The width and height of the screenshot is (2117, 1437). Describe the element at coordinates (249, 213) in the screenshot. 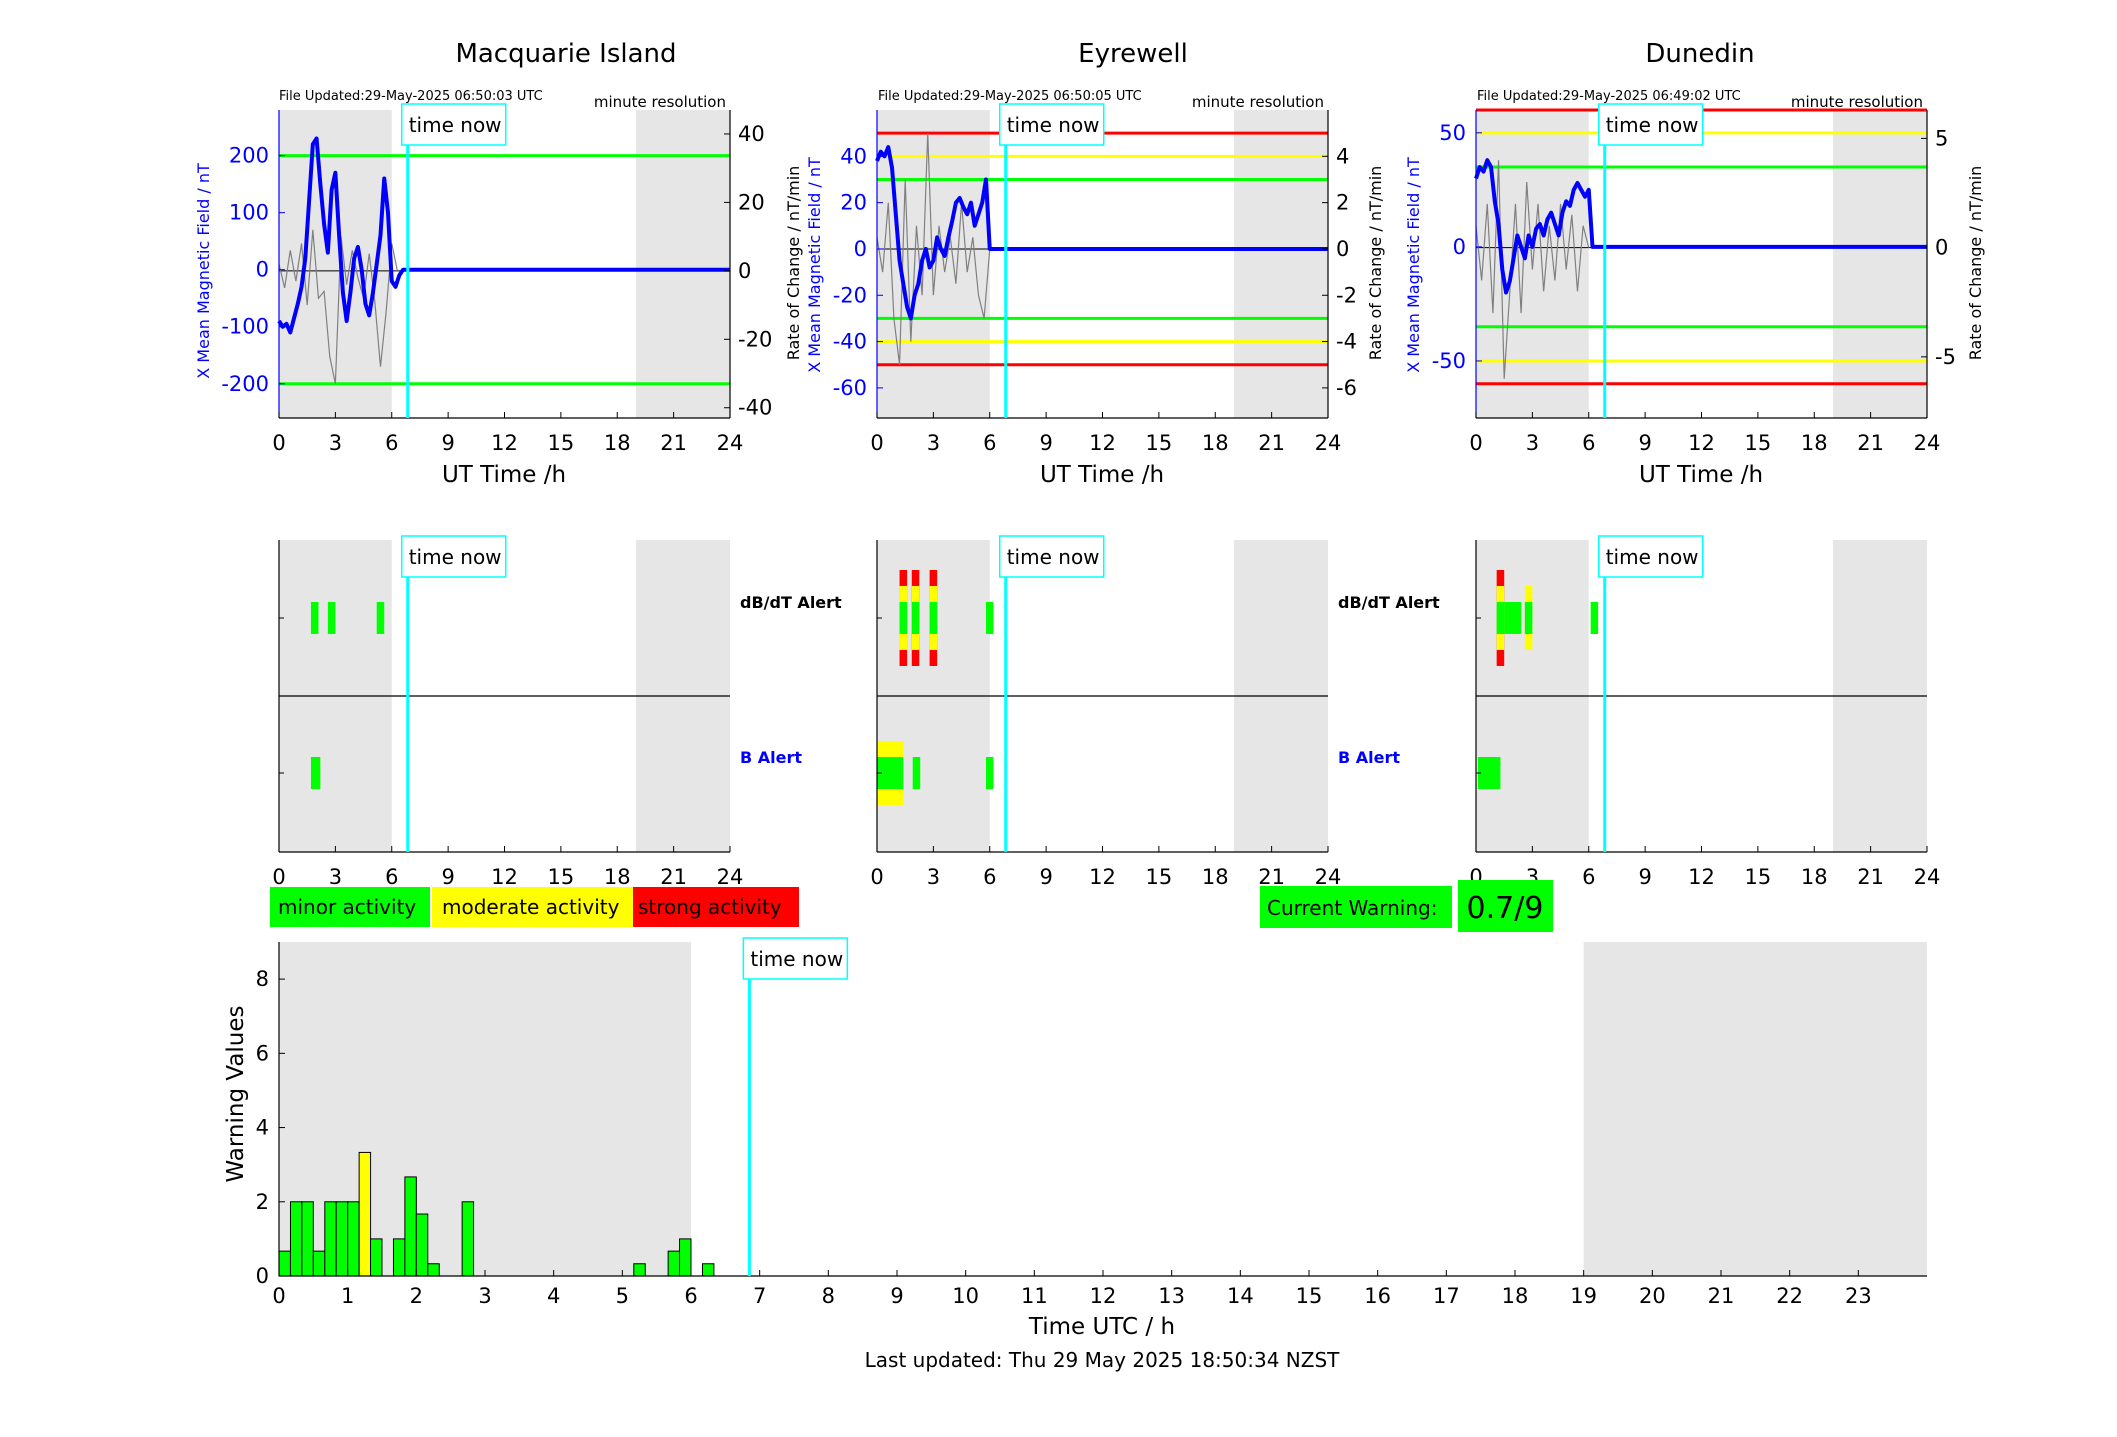

I see `y-left-tick-label: 100` at that location.